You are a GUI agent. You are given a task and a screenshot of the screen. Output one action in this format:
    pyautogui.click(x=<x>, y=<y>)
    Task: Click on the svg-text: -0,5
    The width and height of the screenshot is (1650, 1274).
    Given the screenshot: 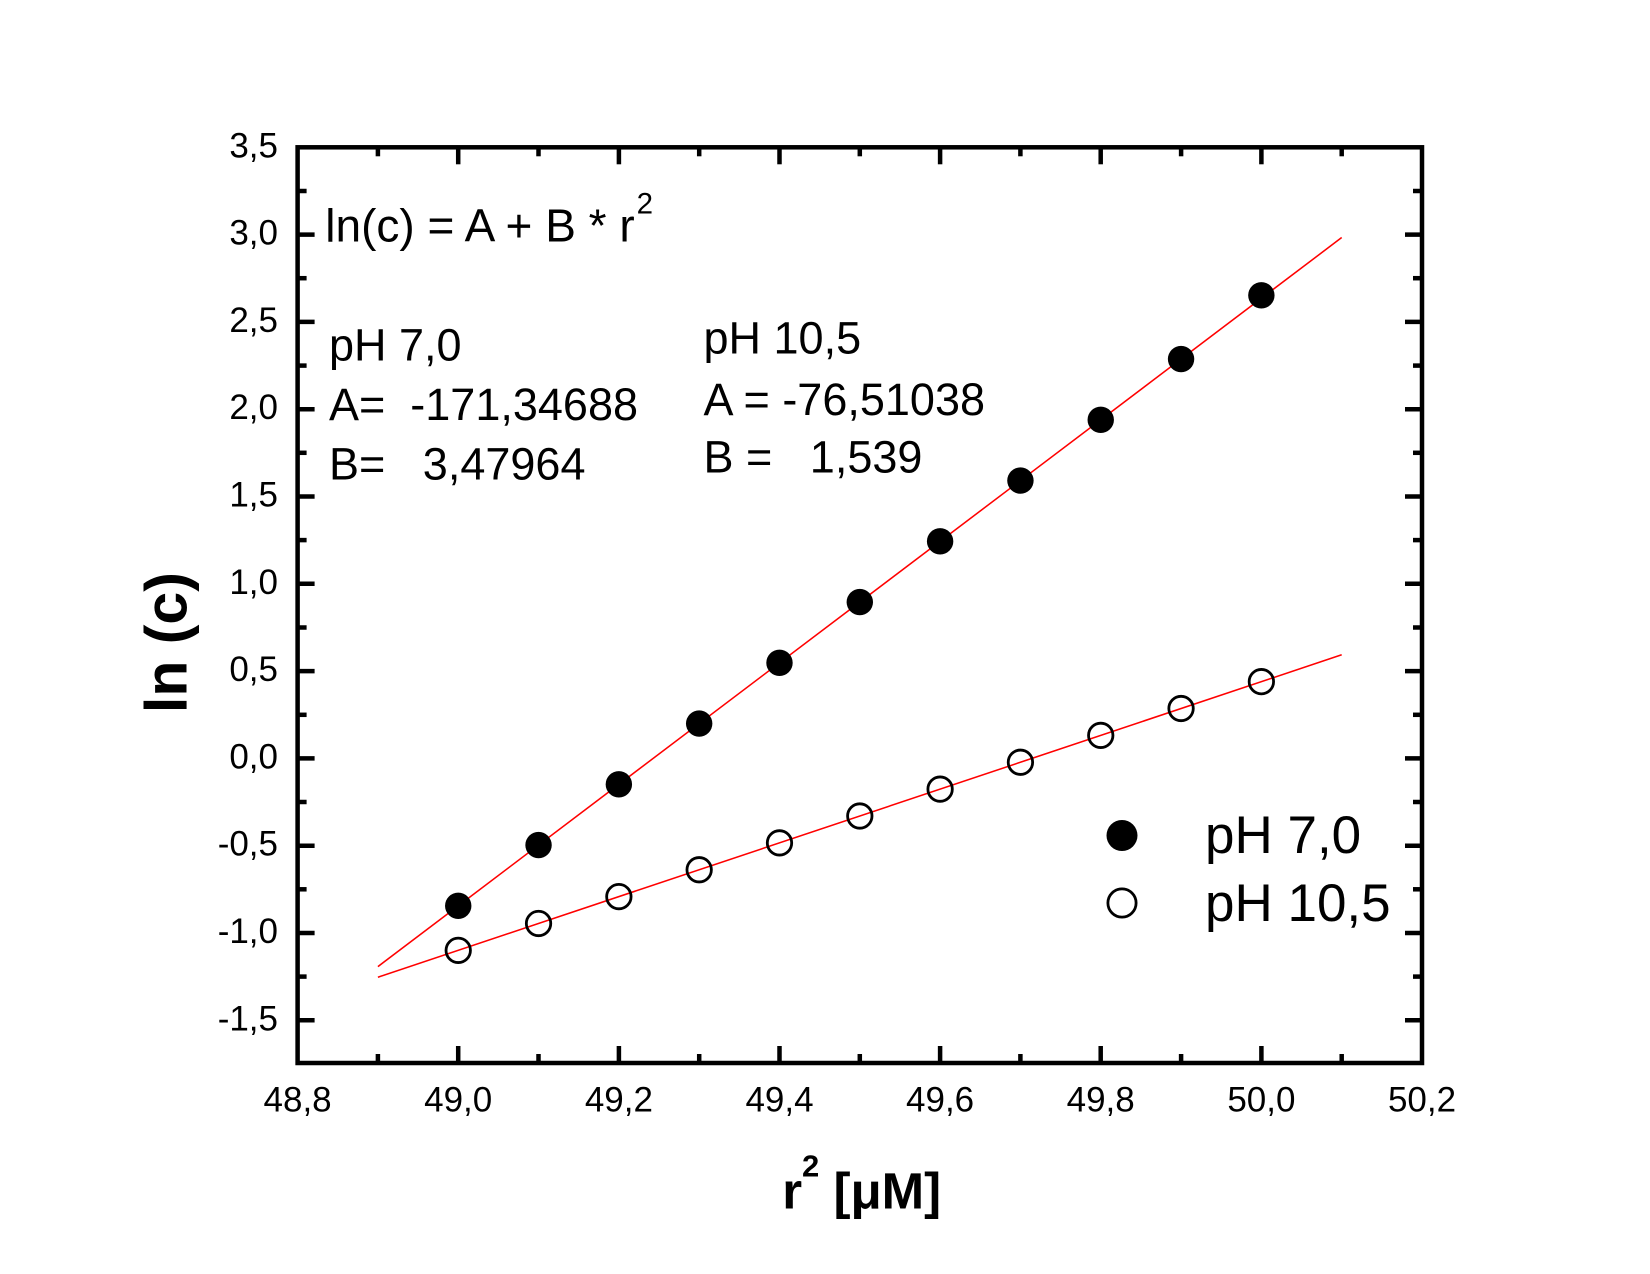 What is the action you would take?
    pyautogui.click(x=248, y=844)
    